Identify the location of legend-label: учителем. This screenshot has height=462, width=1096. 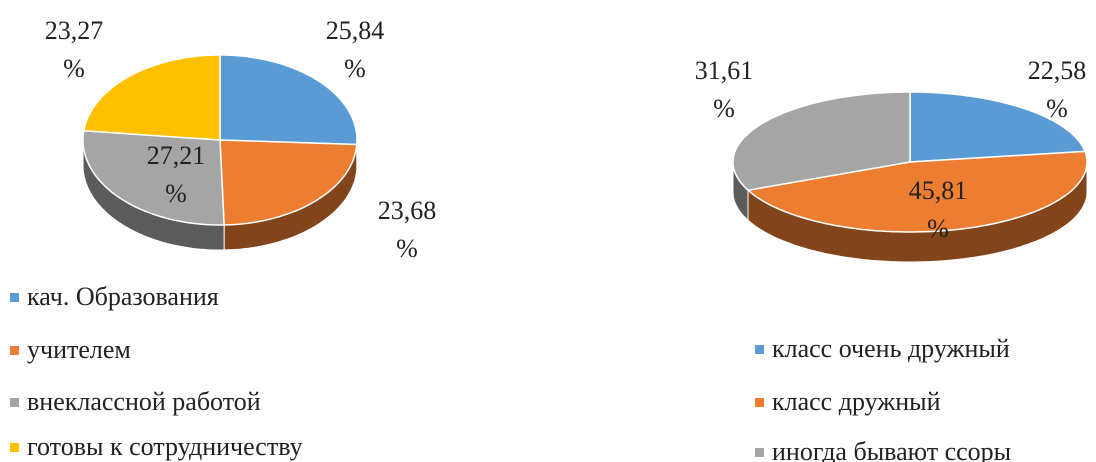
(79, 349).